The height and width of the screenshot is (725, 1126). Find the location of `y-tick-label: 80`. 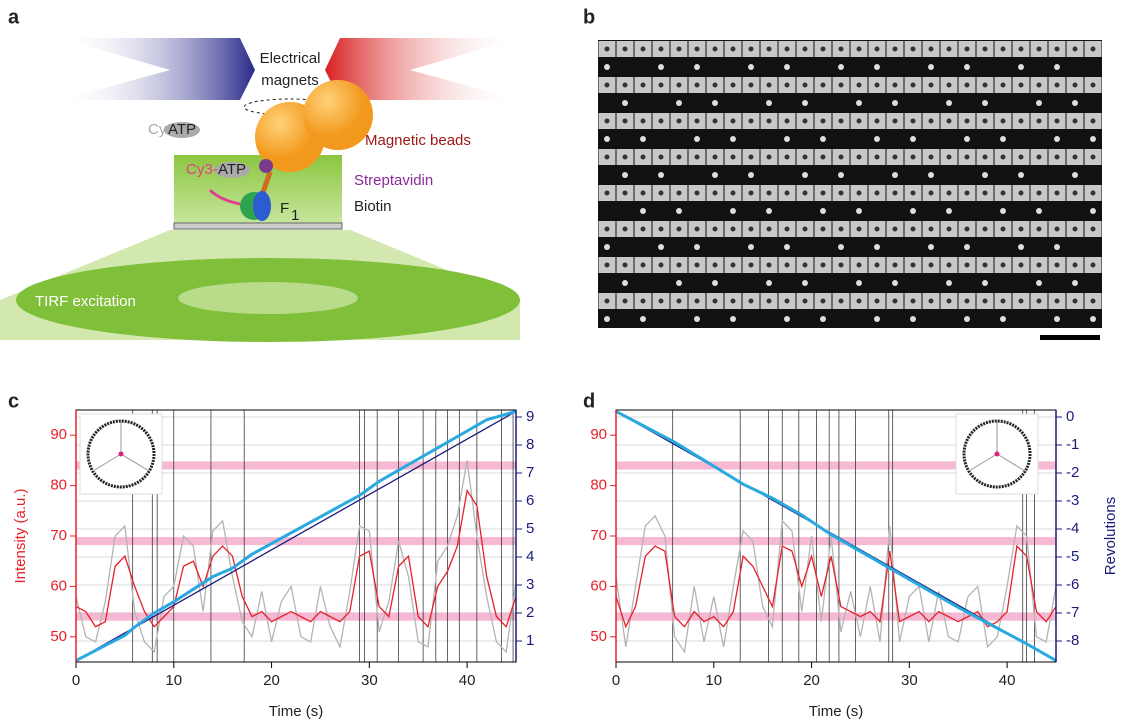

y-tick-label: 80 is located at coordinates (598, 485).